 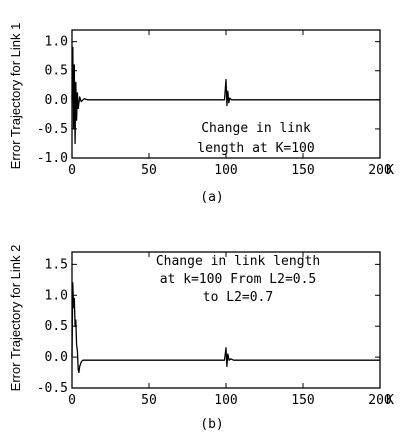 What do you see at coordinates (15, 318) in the screenshot?
I see `y-axis-label: Error Trajectory for Link 2` at bounding box center [15, 318].